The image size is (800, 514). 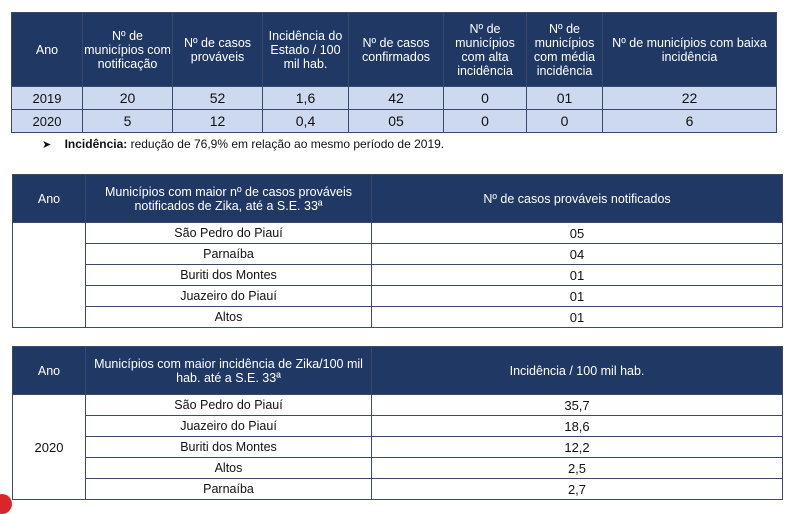 I want to click on table-row: Juazeiro do Piauí 18,6, so click(x=398, y=426).